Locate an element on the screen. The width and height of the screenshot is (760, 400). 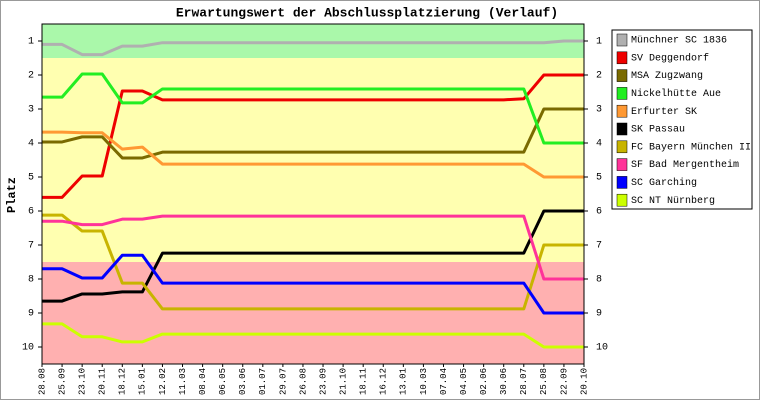
legend-label: SC NT Nürnberg is located at coordinates (673, 201).